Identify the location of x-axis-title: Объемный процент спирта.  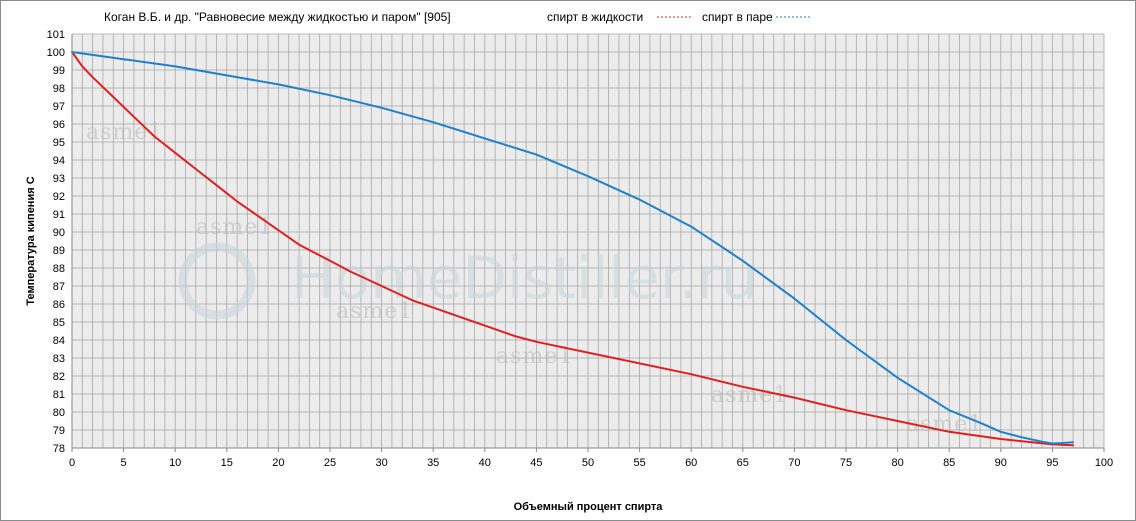
(589, 507).